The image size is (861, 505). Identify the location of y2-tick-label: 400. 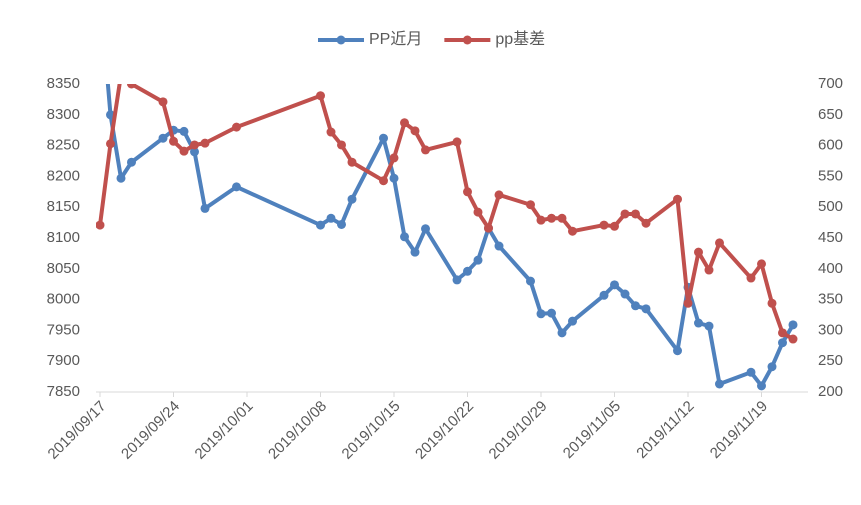
(830, 268).